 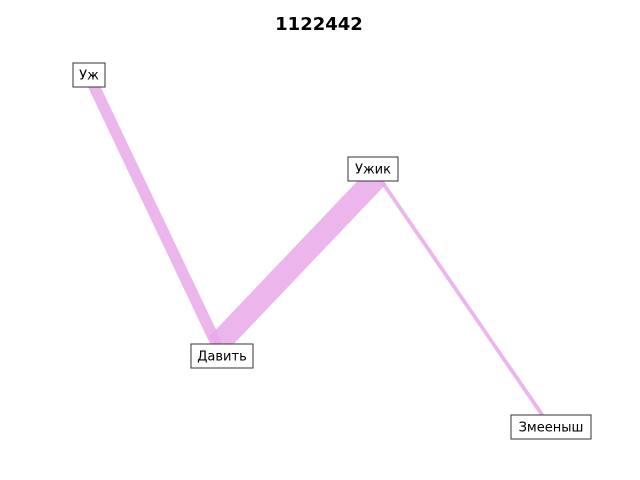 I want to click on edge-uzhik-zmeenysh, so click(x=460, y=296).